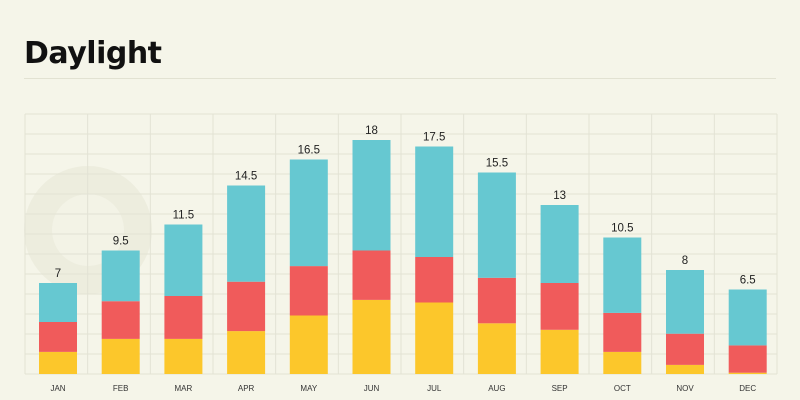 This screenshot has width=800, height=400. What do you see at coordinates (496, 300) in the screenshot?
I see `bar-segment-middle-aug` at bounding box center [496, 300].